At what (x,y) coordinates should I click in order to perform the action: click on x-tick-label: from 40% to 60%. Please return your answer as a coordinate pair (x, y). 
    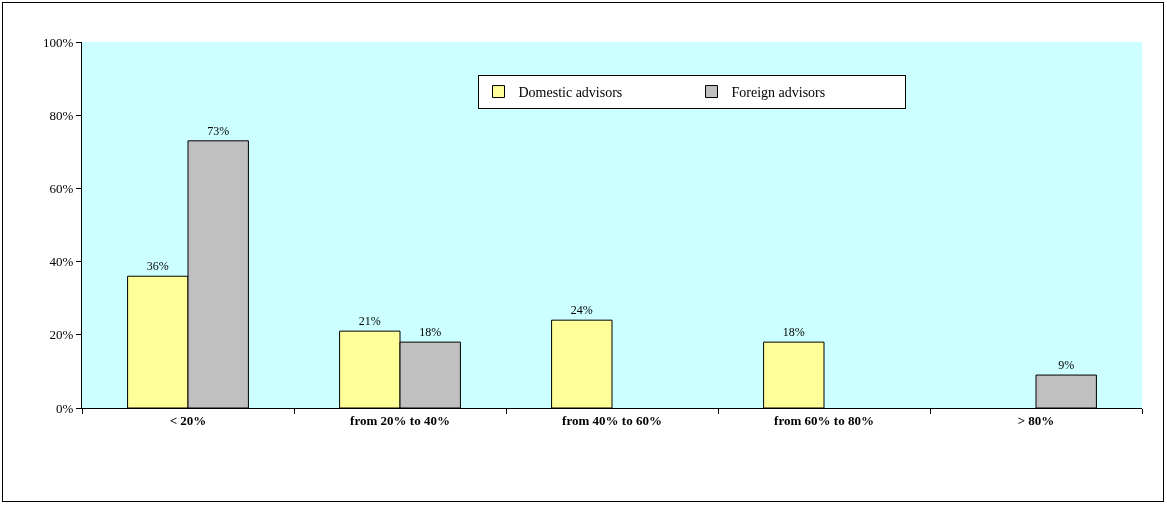
    Looking at the image, I should click on (612, 420).